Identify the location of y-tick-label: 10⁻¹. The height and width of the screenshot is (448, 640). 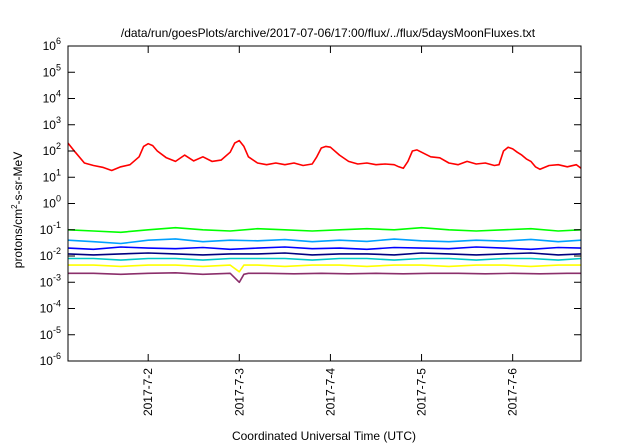
(50, 228).